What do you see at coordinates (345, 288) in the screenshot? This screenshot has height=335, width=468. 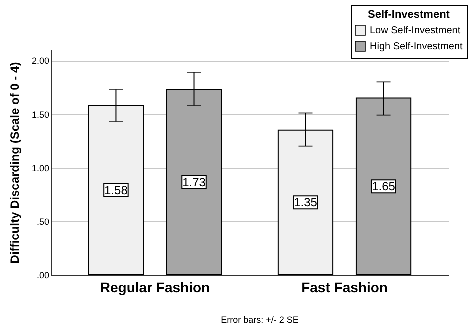 I see `x-tick-label: Fast Fashion` at bounding box center [345, 288].